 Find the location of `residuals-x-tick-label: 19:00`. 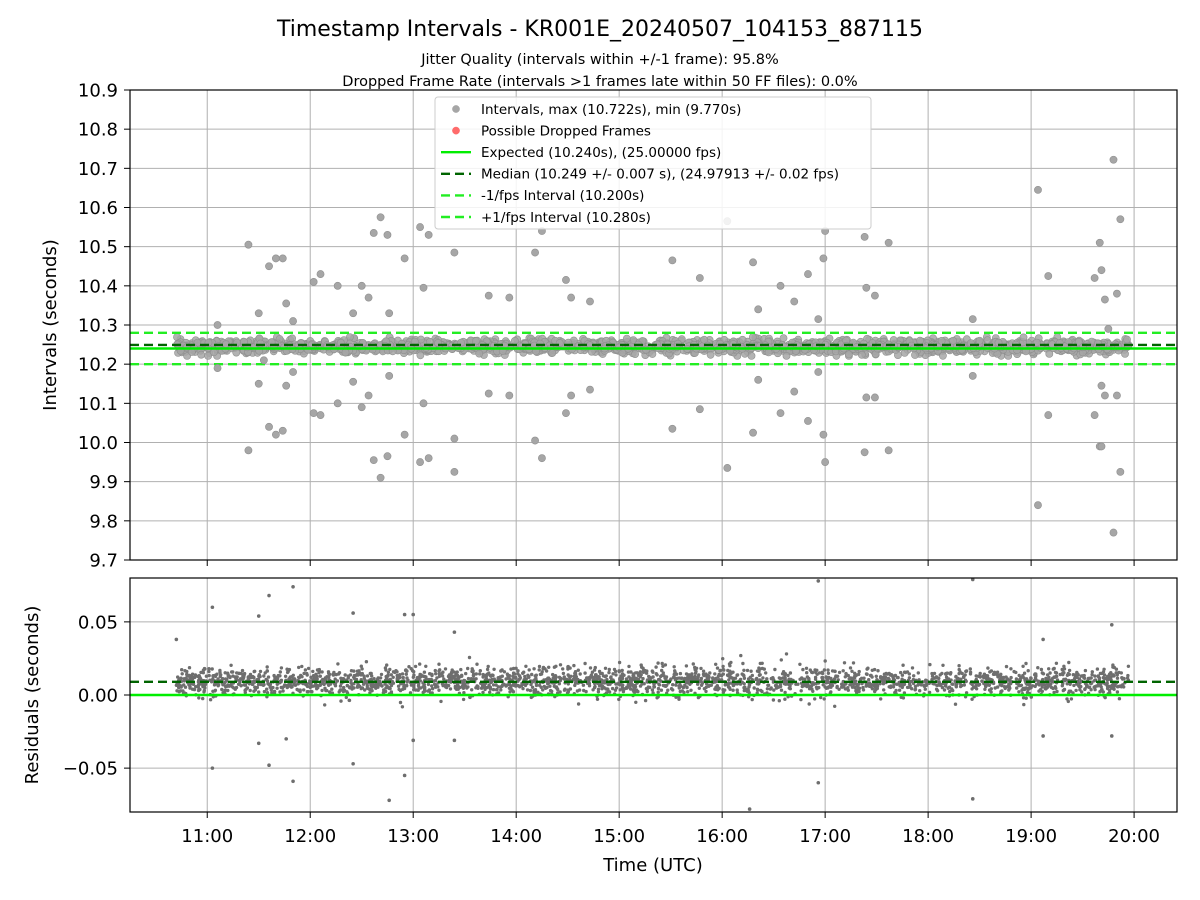

residuals-x-tick-label: 19:00 is located at coordinates (1031, 836).